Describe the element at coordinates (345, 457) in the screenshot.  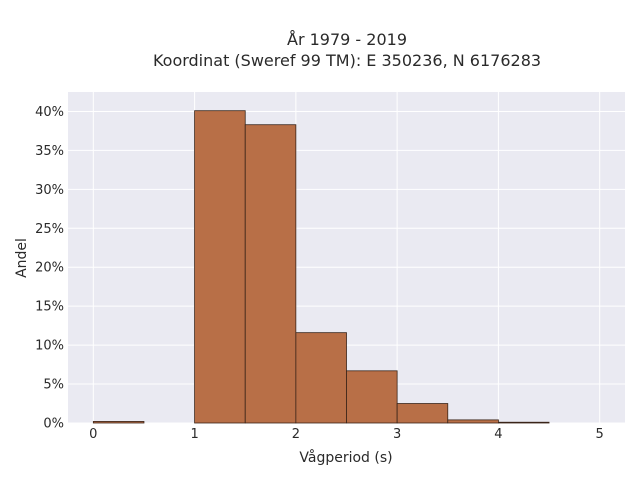
I see `x-axis-label: Vågperiod (s)` at that location.